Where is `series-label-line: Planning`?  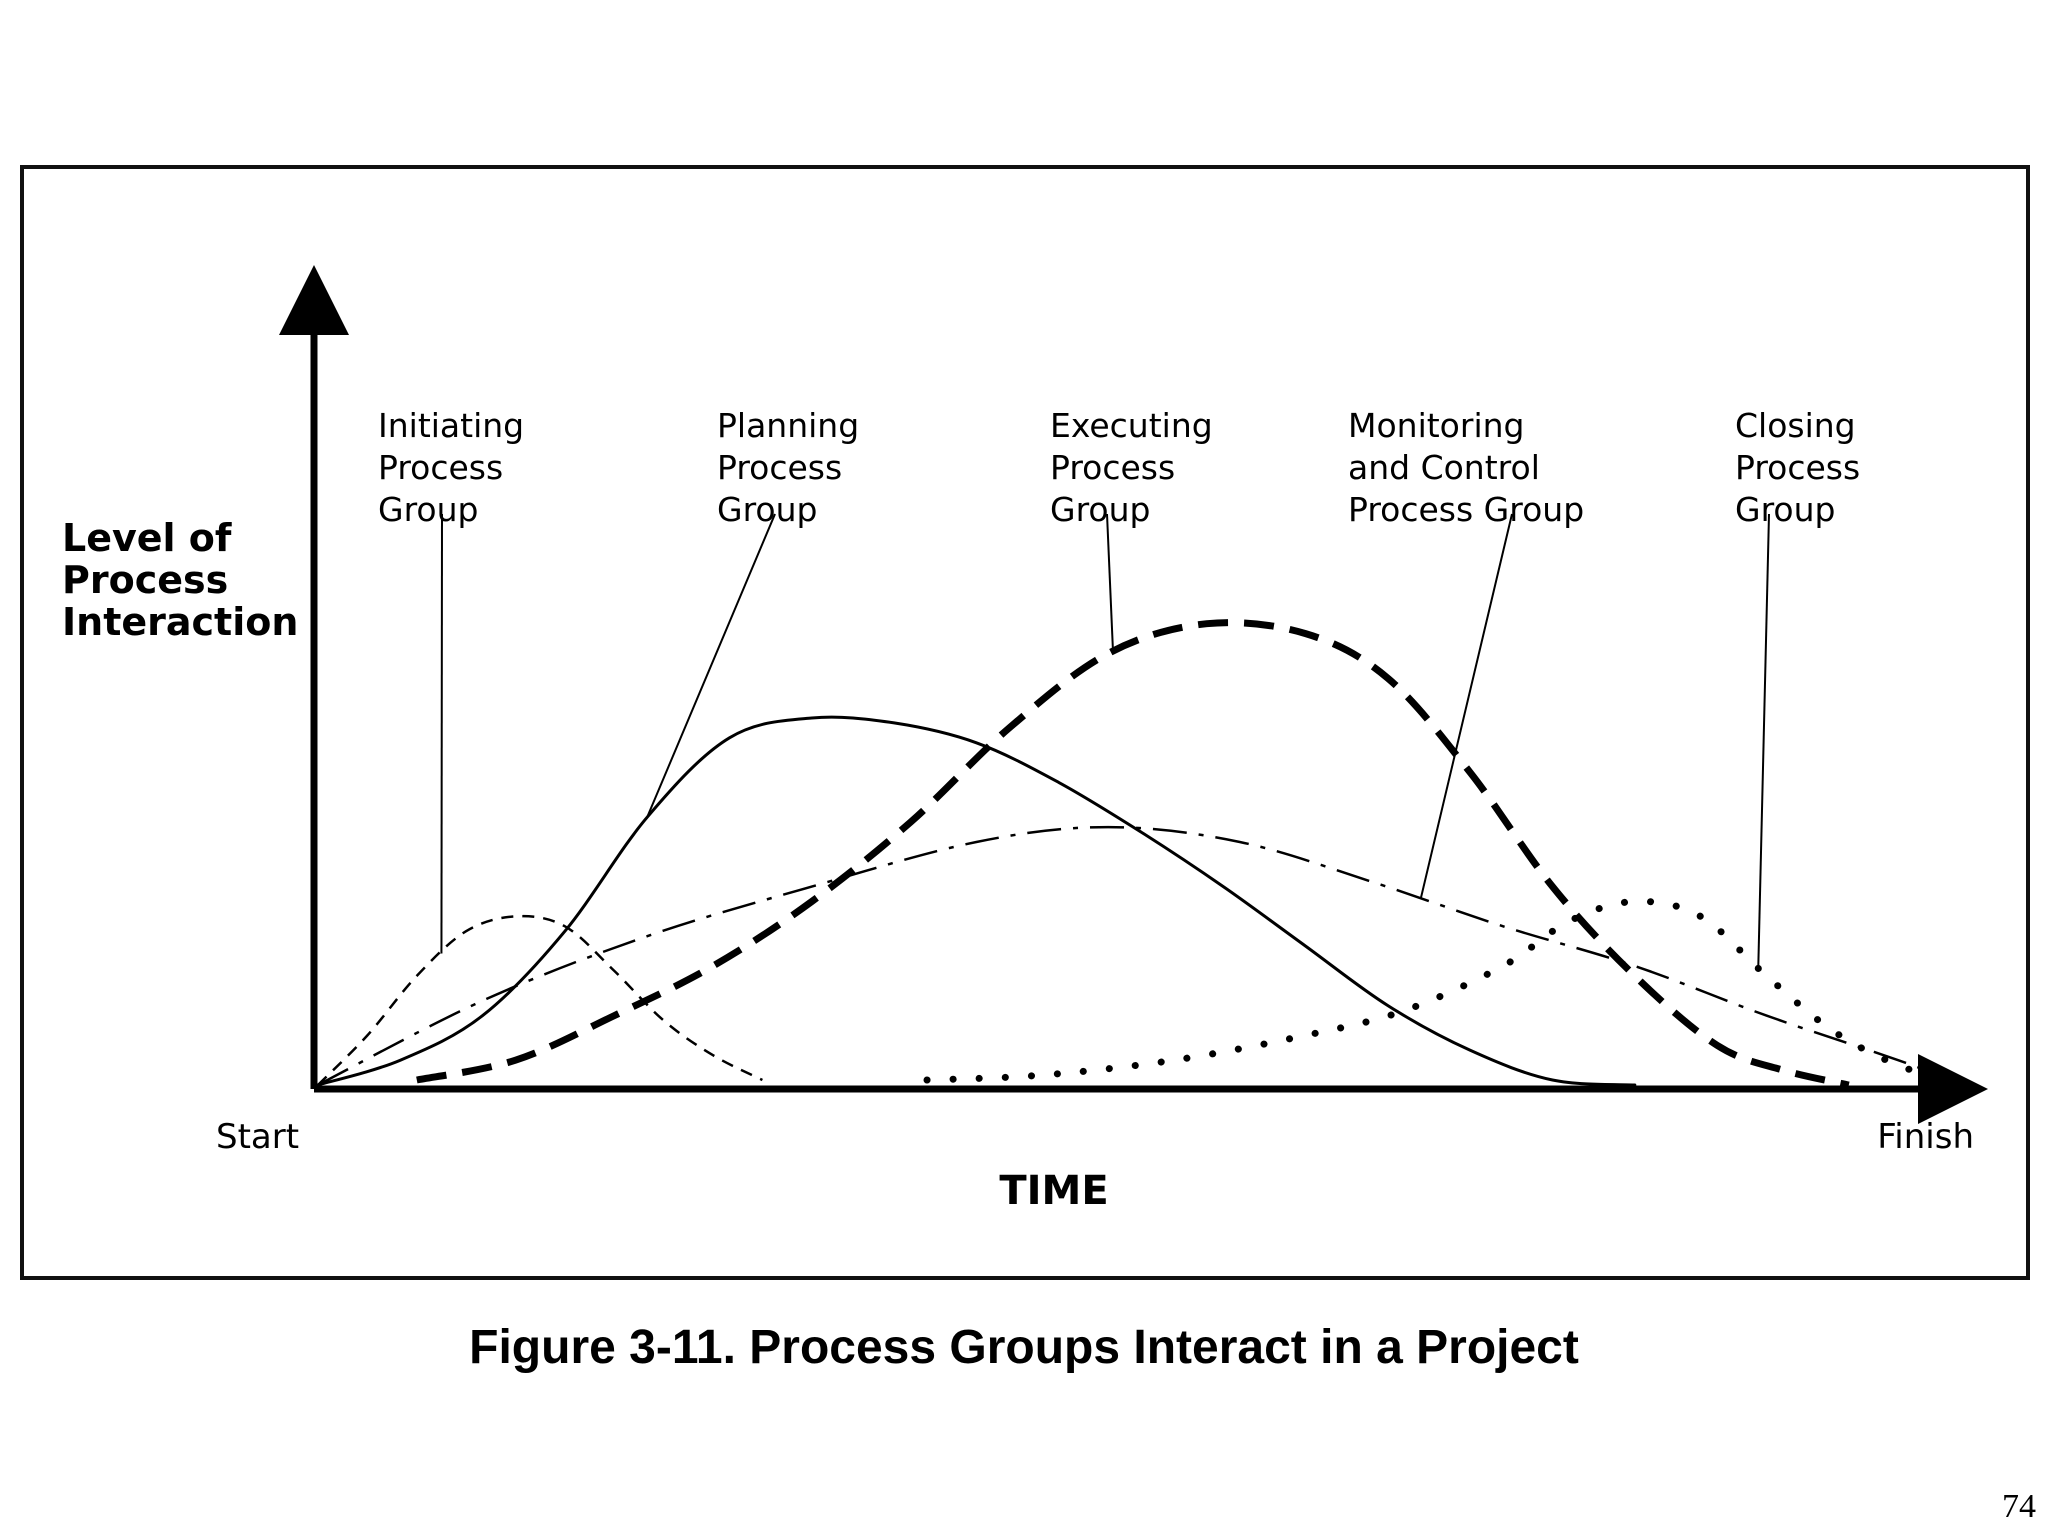
series-label-line: Planning is located at coordinates (788, 425).